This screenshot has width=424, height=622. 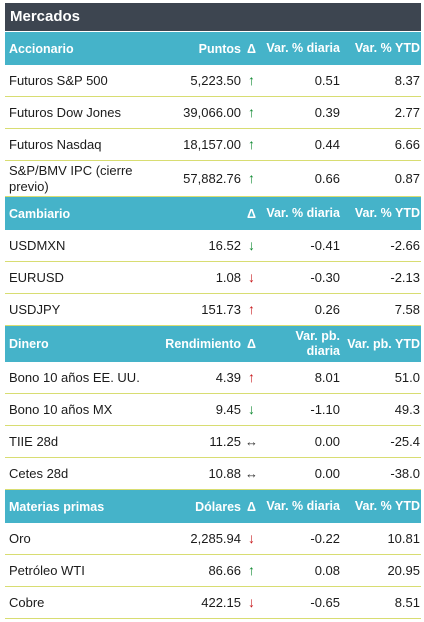 I want to click on table-row: Petróleo WTI 86.66 ↑ 0.08 20.95, so click(x=213, y=571).